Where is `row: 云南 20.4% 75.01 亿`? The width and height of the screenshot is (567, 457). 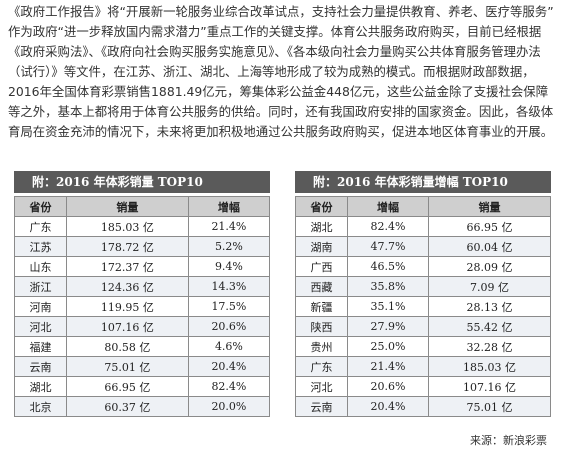 row: 云南 20.4% 75.01 亿 is located at coordinates (423, 406).